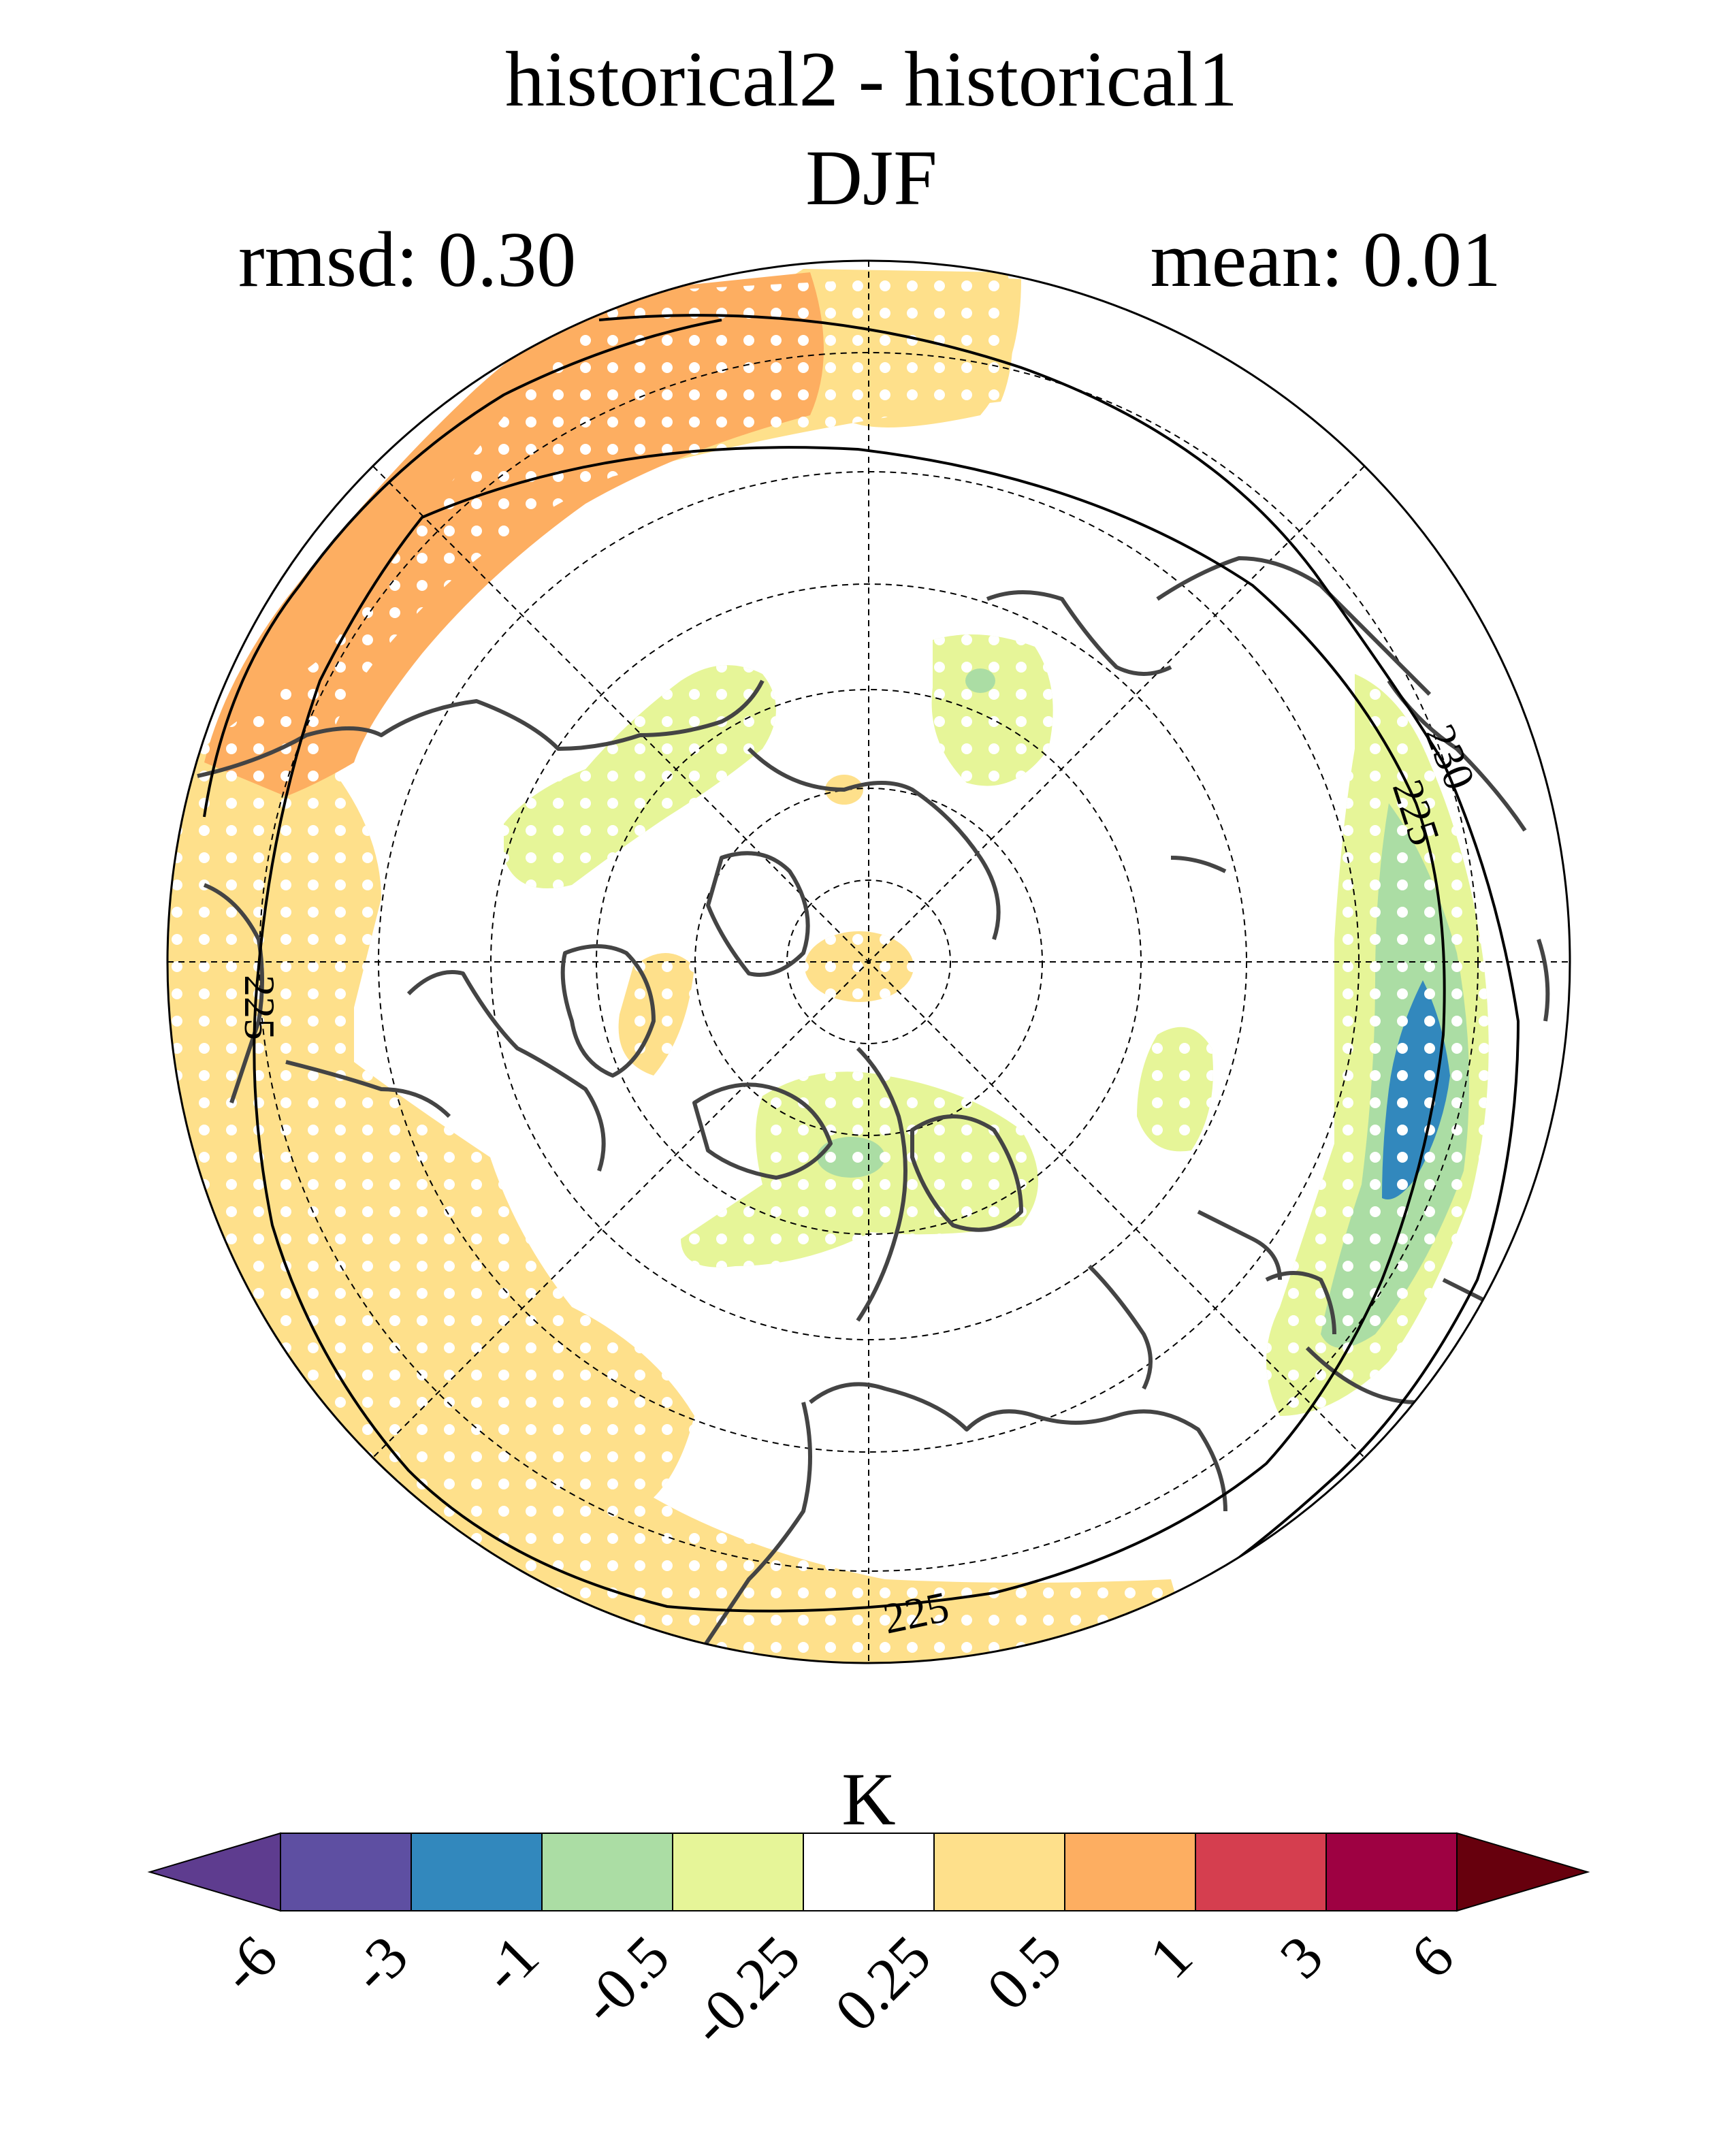 Image resolution: width=1736 pixels, height=2130 pixels. What do you see at coordinates (380, 1964) in the screenshot?
I see `colorbar-tick-label: -3` at bounding box center [380, 1964].